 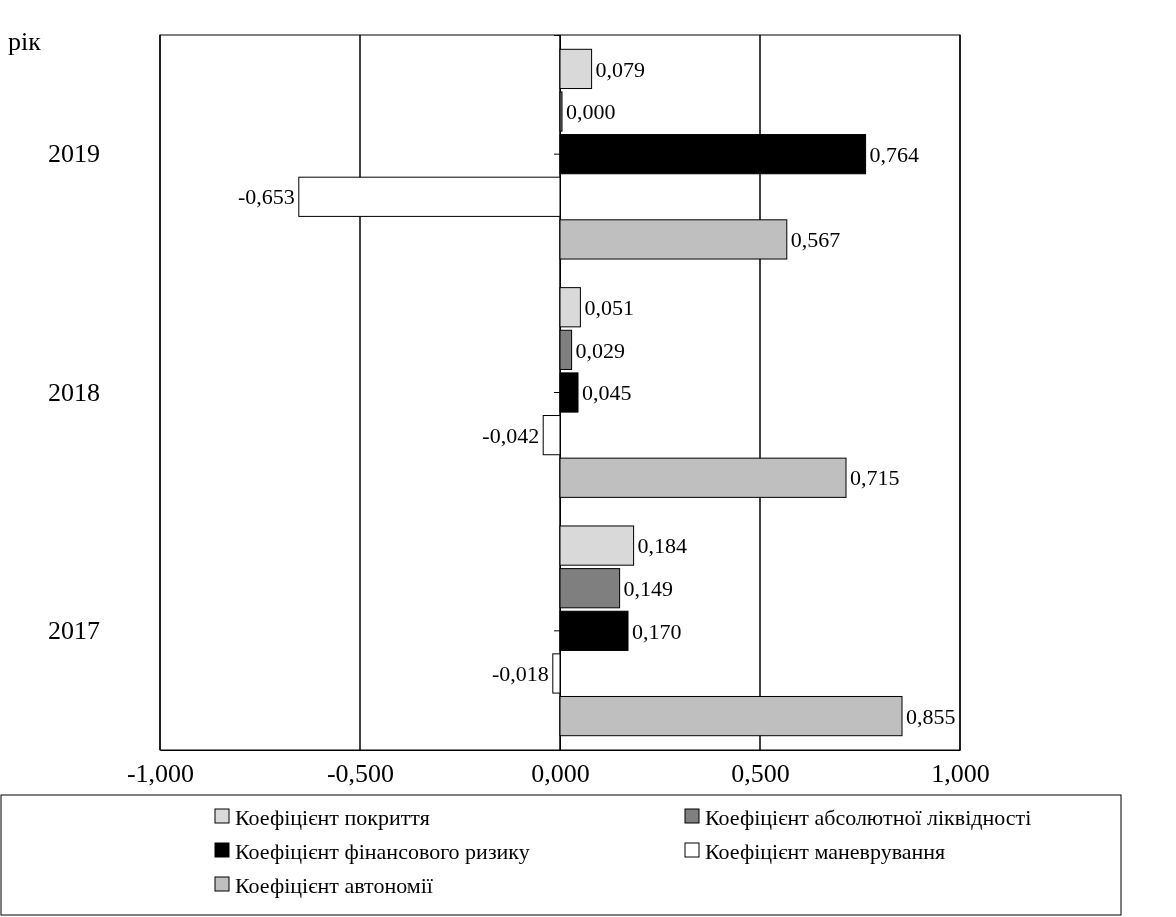 What do you see at coordinates (620, 69) in the screenshot?
I see `data-label: 0,079` at bounding box center [620, 69].